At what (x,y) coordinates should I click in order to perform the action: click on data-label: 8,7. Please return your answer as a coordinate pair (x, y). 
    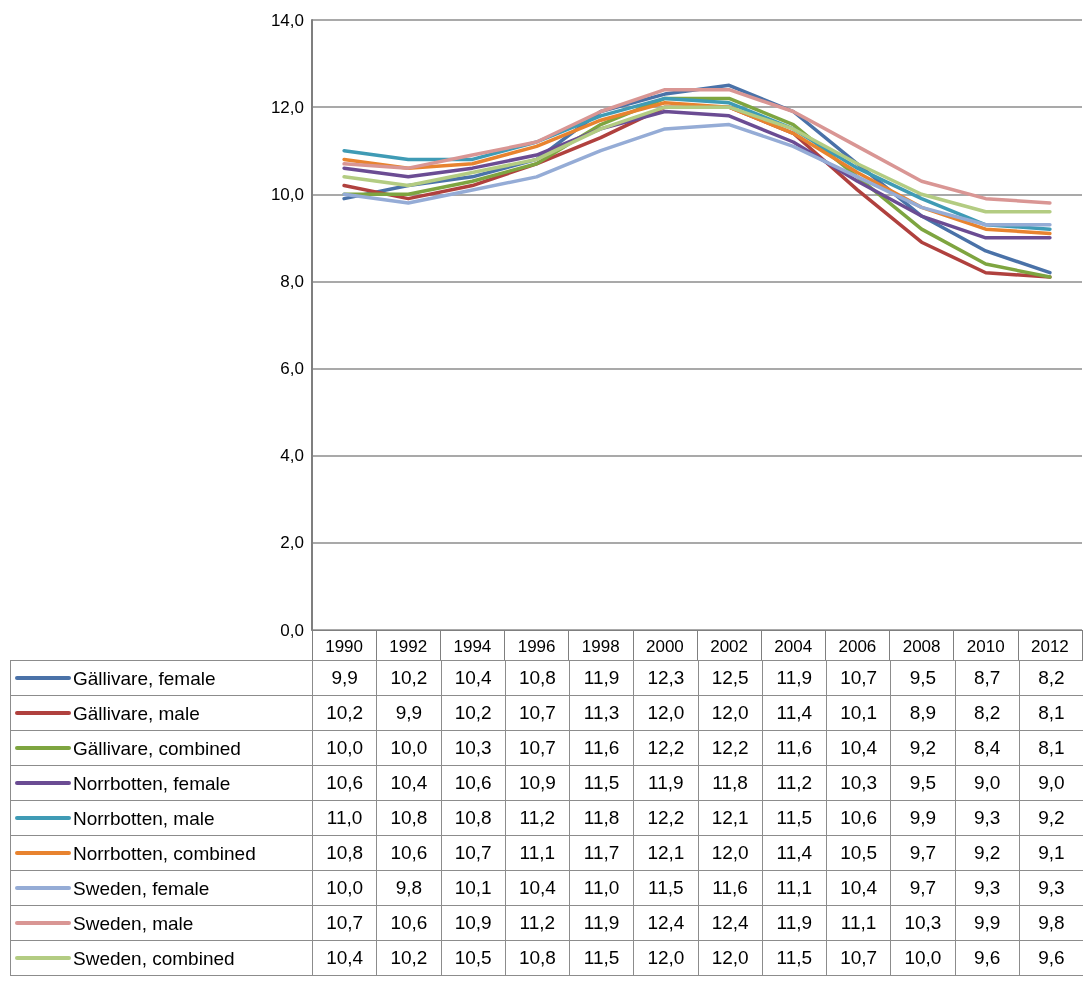
    Looking at the image, I should click on (987, 678).